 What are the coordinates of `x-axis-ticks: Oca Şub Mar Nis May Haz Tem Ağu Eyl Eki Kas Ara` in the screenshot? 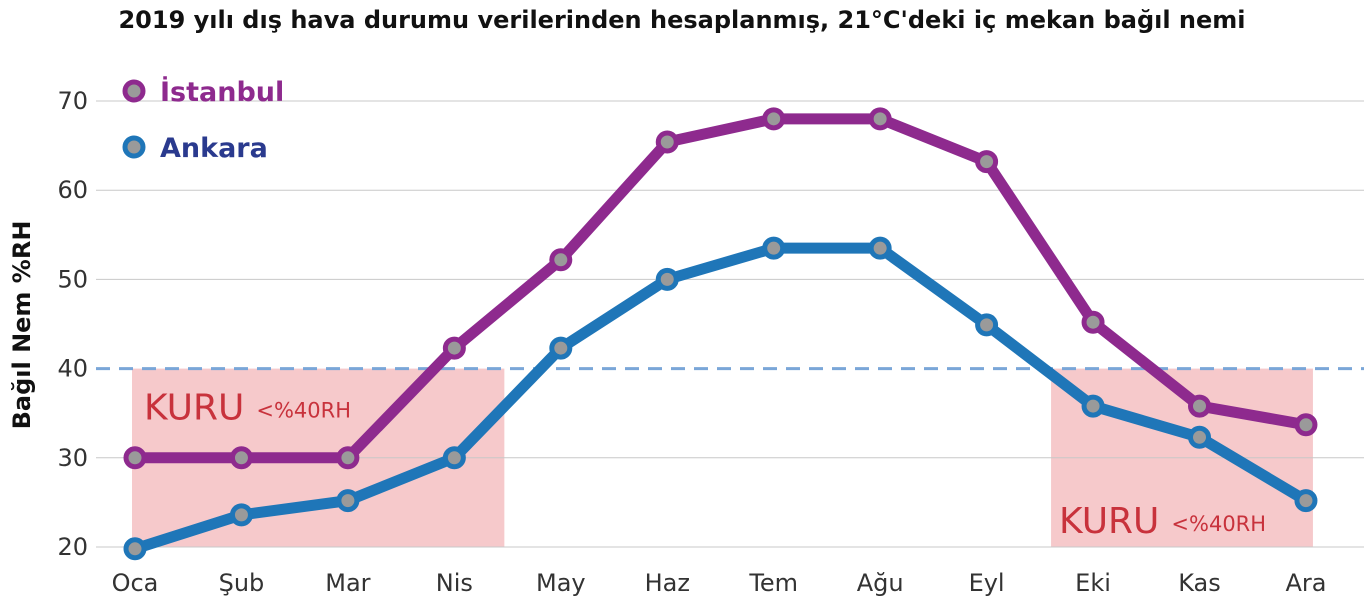 It's located at (719, 583).